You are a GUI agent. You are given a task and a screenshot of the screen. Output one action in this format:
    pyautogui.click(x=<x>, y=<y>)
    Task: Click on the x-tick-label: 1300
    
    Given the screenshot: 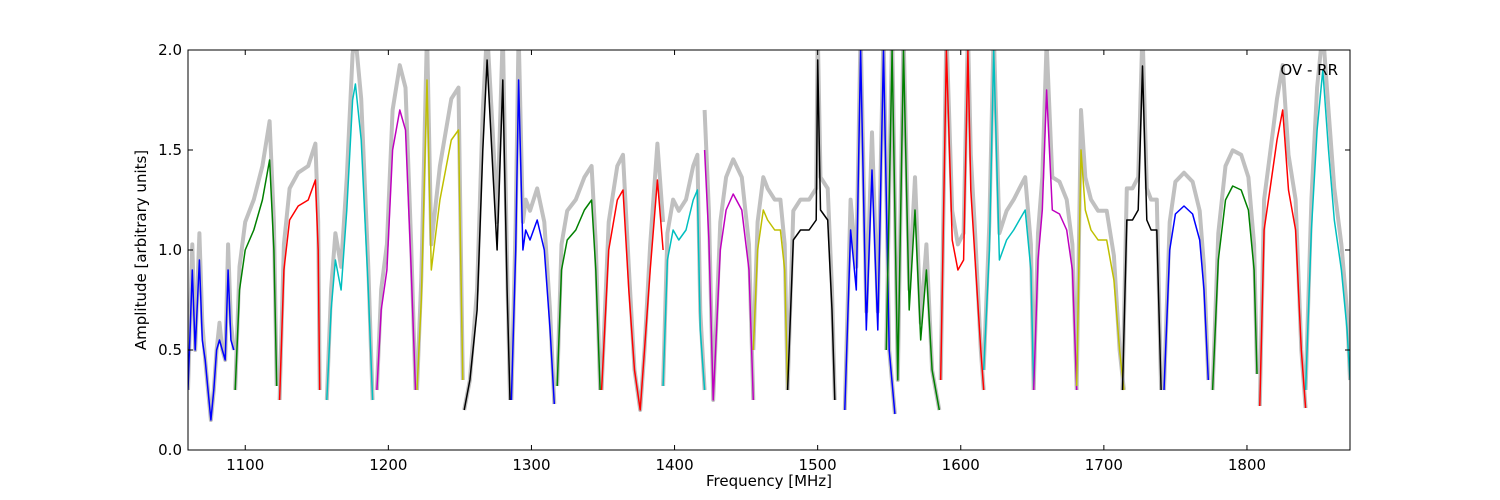 What is the action you would take?
    pyautogui.click(x=531, y=465)
    